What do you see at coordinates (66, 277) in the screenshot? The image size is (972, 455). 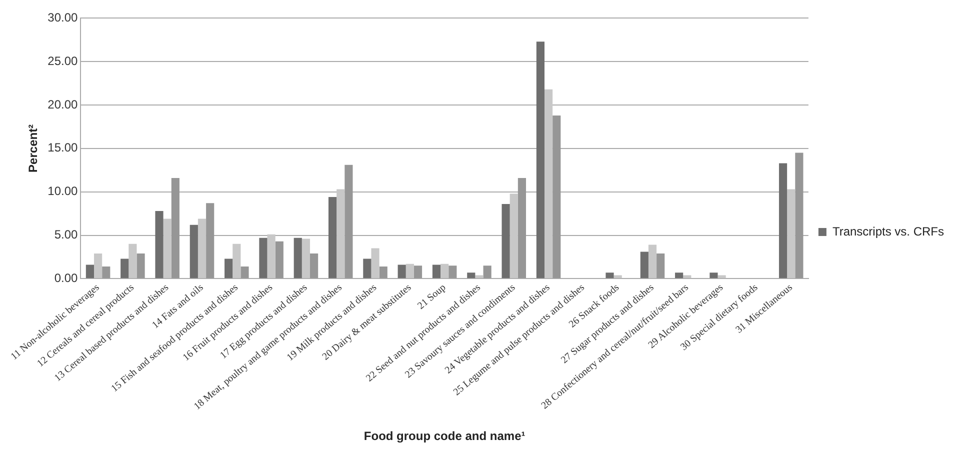 I see `y-tick-label: 0.00` at bounding box center [66, 277].